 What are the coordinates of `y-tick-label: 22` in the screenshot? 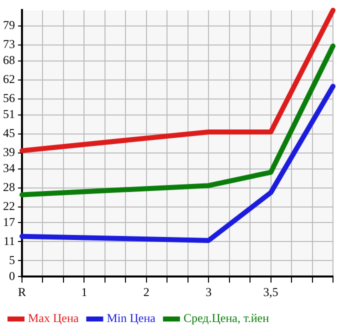 It's located at (9, 205).